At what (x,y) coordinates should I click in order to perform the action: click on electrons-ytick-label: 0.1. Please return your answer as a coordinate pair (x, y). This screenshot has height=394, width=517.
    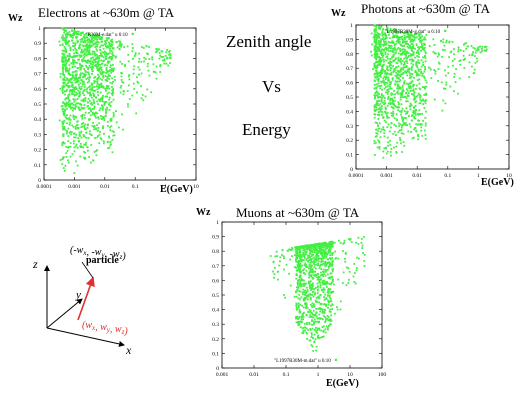
    Looking at the image, I should click on (37, 166).